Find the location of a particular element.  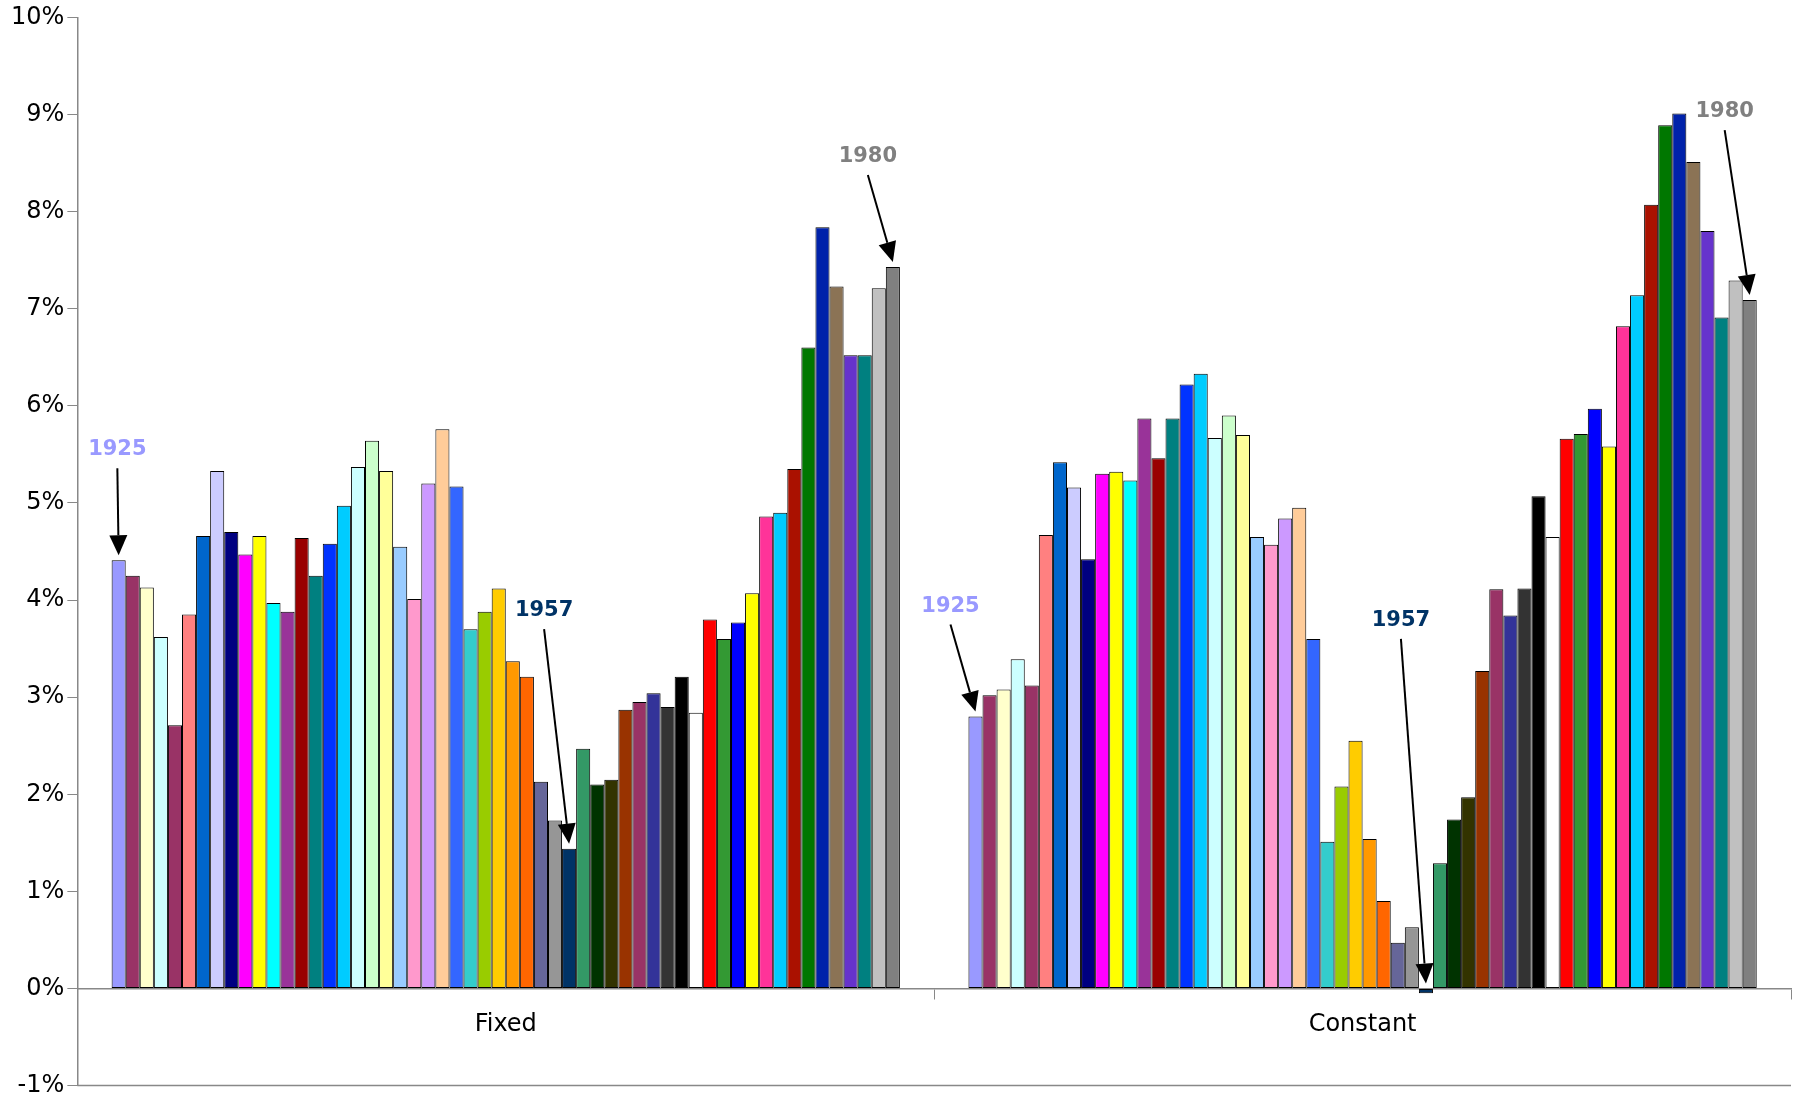

y-tick-label: 5% is located at coordinates (45, 501).